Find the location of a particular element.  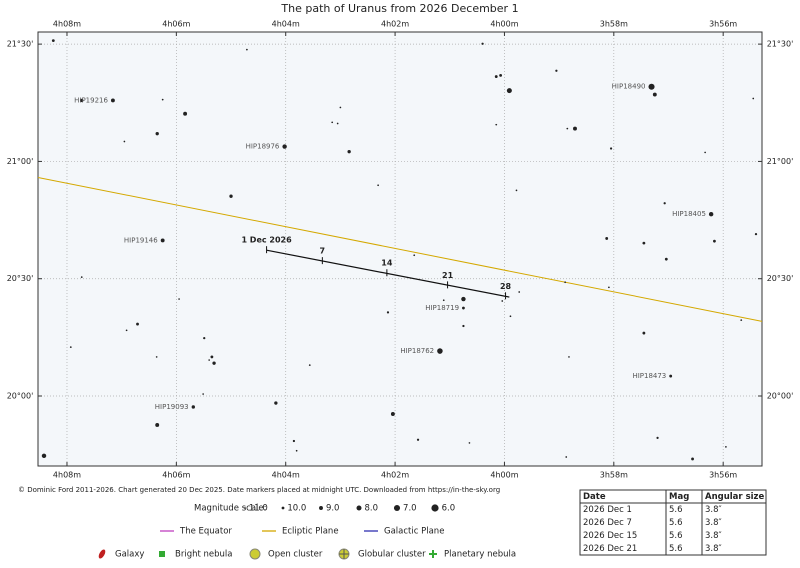

table-frame is located at coordinates (673, 522).